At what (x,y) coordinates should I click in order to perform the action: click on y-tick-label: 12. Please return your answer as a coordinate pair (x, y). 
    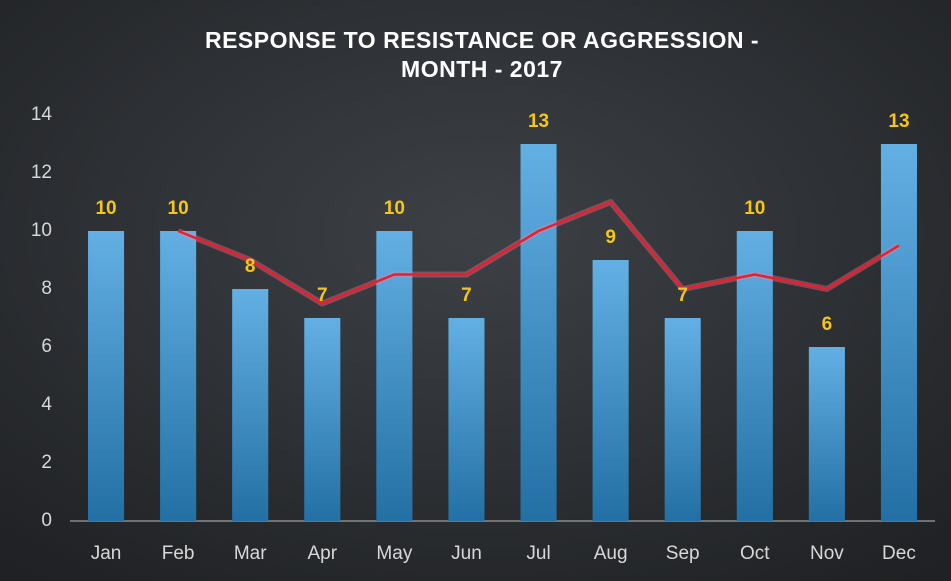
    Looking at the image, I should click on (41, 172).